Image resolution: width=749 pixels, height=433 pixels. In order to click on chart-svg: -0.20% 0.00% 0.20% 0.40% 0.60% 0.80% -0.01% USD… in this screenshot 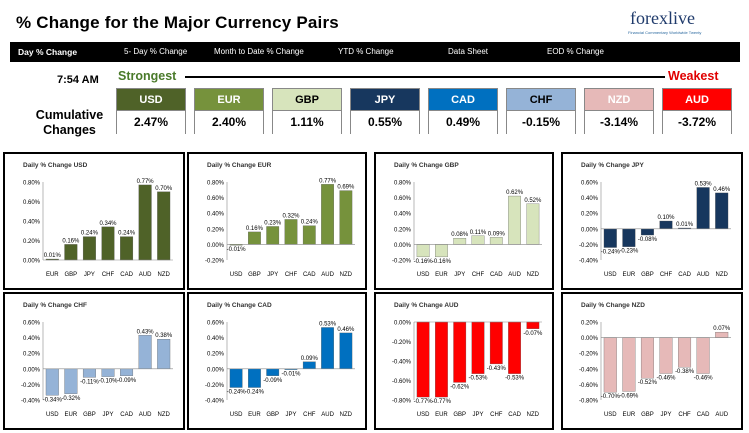, I will do `click(280, 228)`.